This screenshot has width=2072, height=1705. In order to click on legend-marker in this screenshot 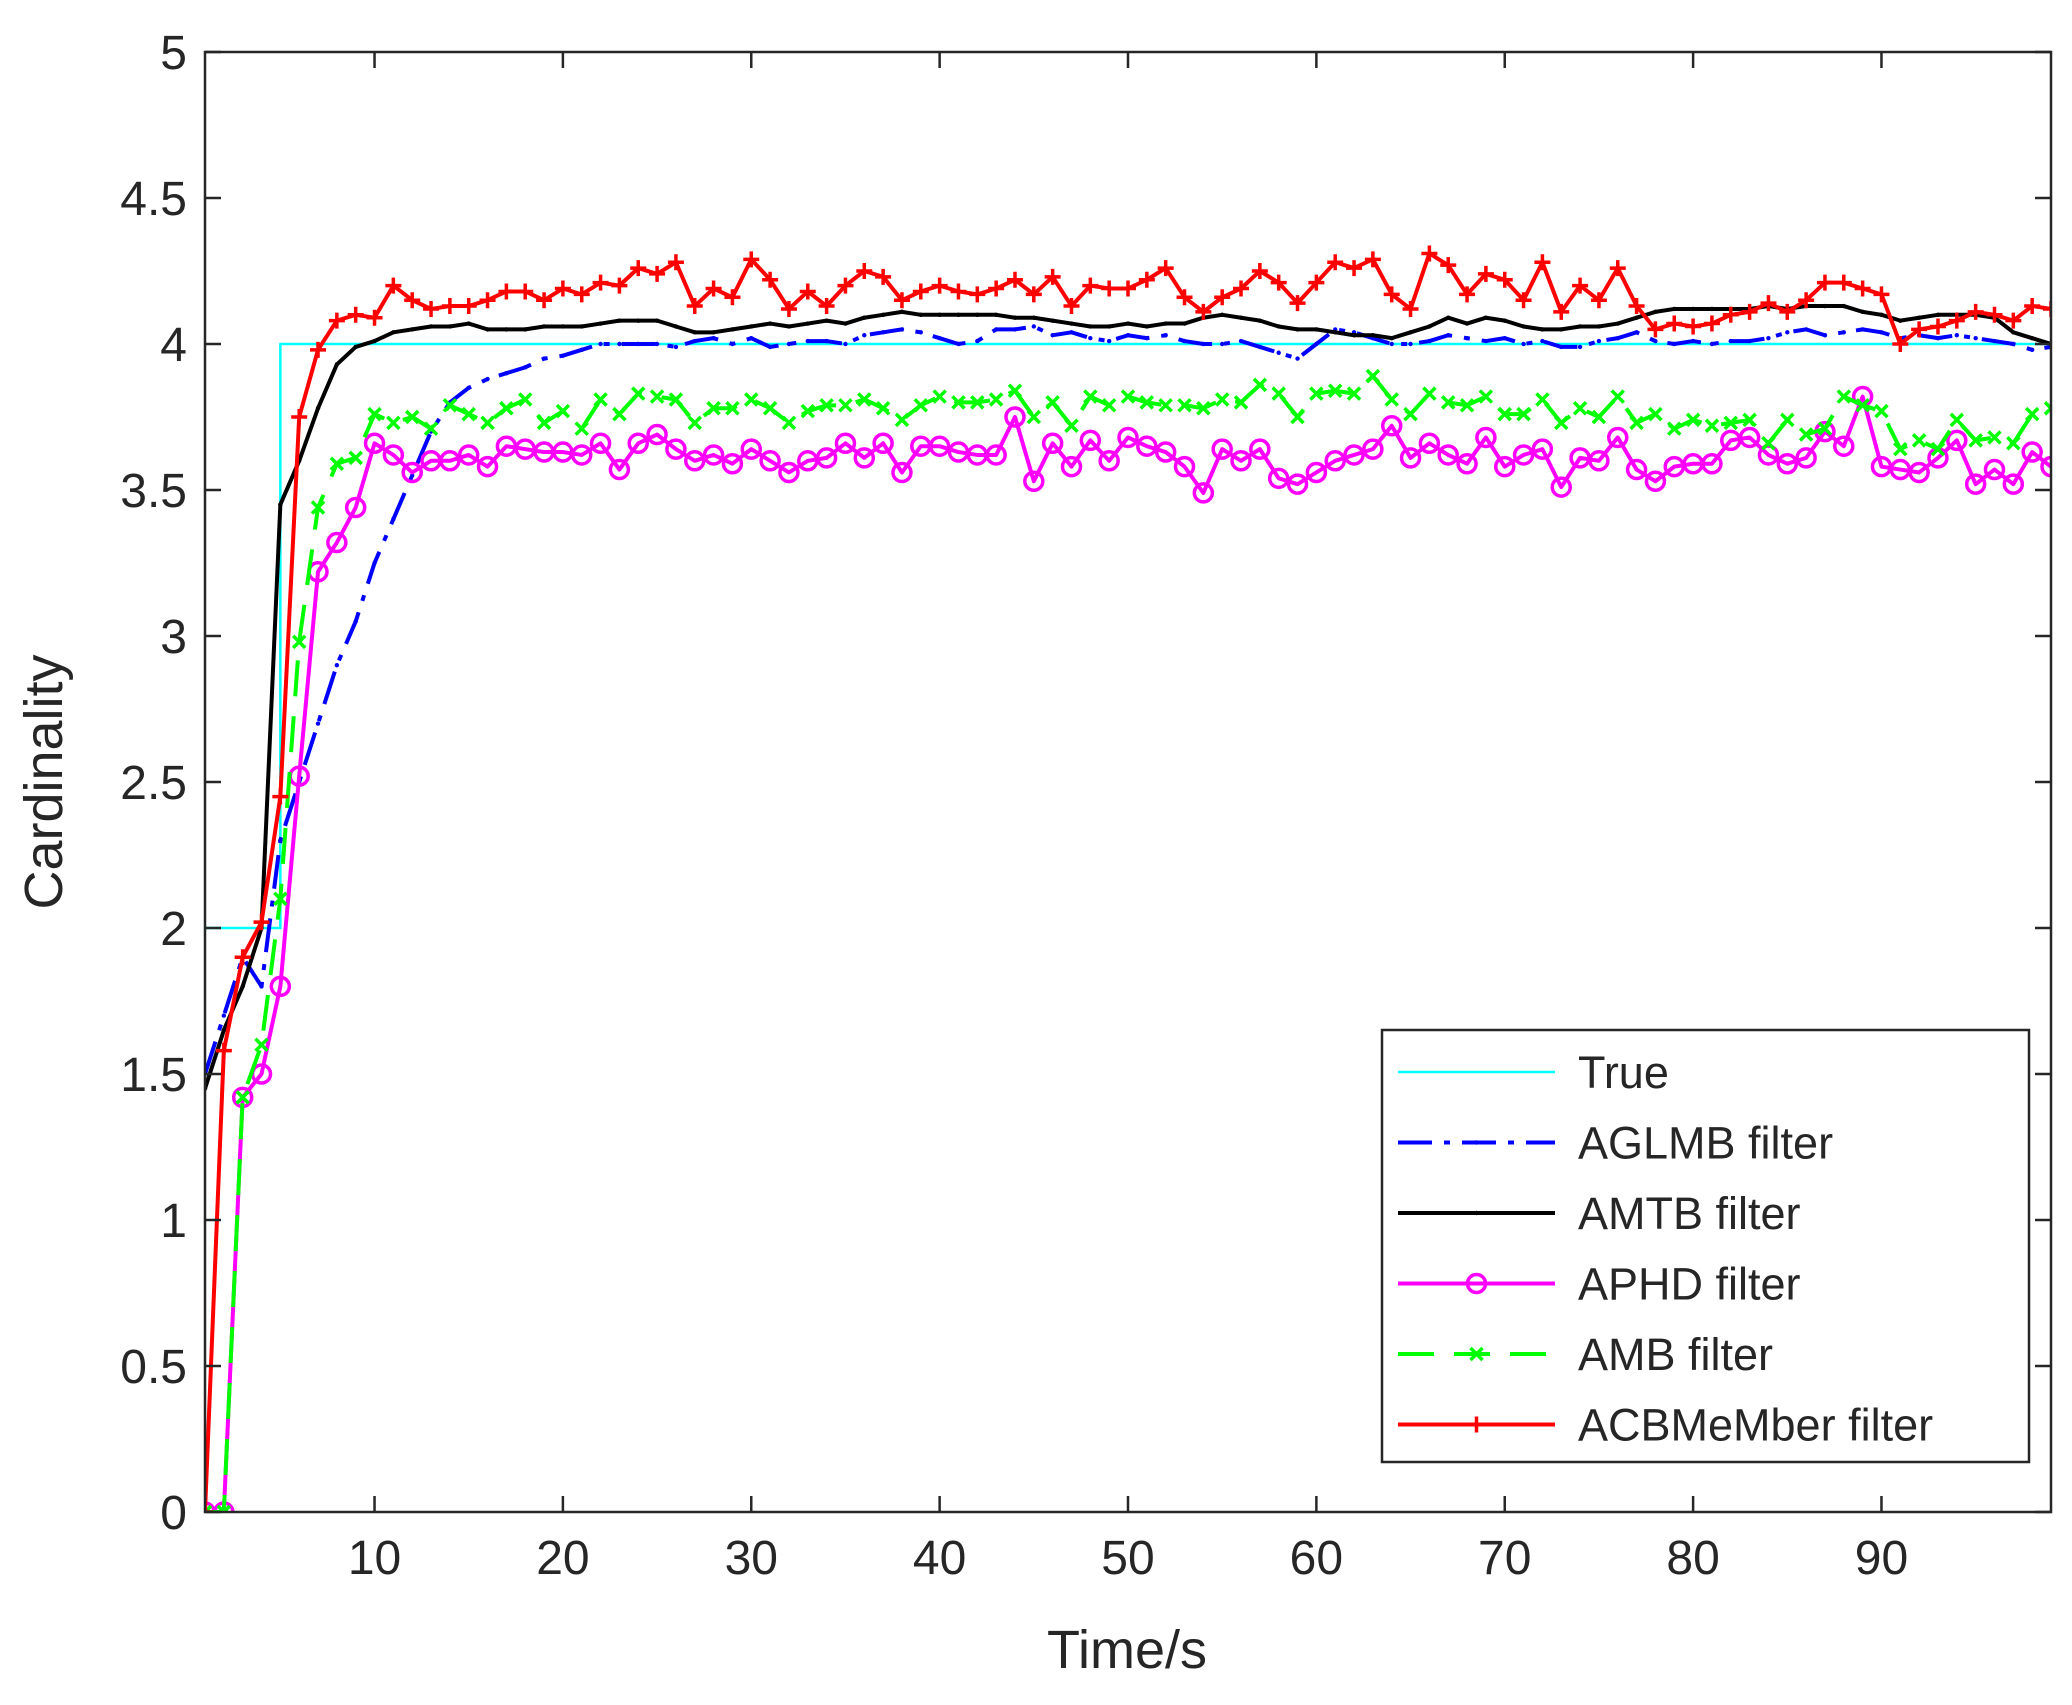, I will do `click(1476, 1283)`.